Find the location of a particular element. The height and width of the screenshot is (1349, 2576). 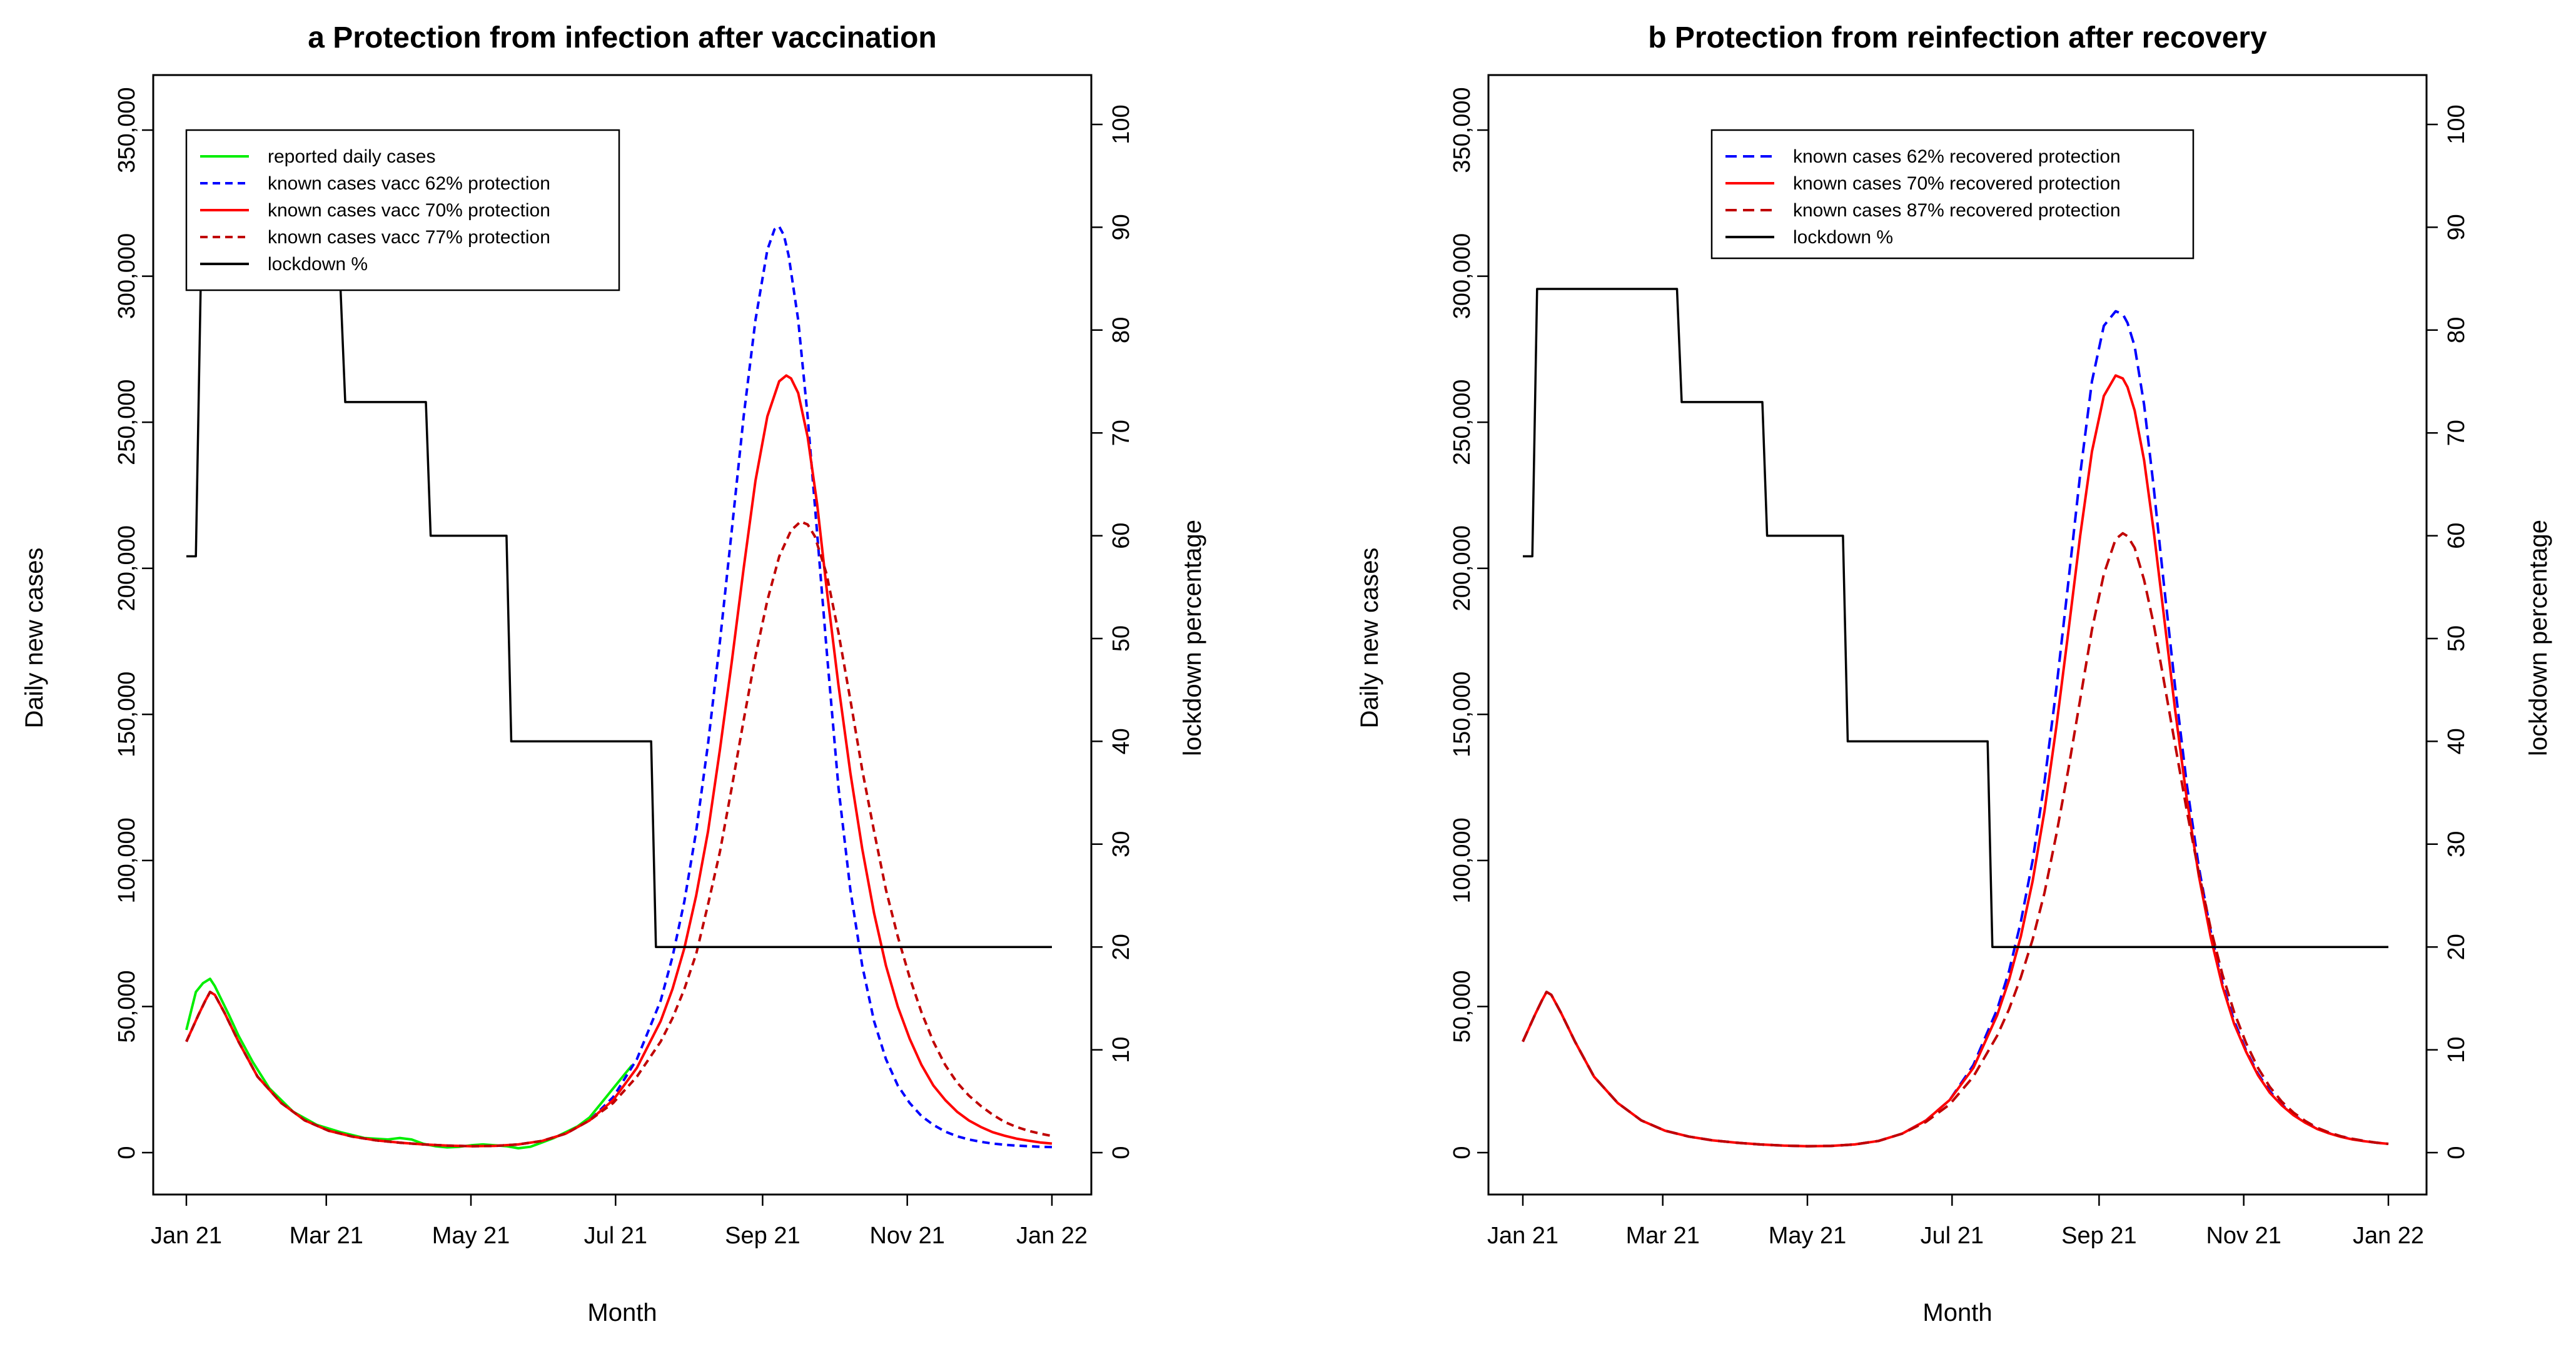

legend-label: known cases 87% recovered protection is located at coordinates (1957, 210).